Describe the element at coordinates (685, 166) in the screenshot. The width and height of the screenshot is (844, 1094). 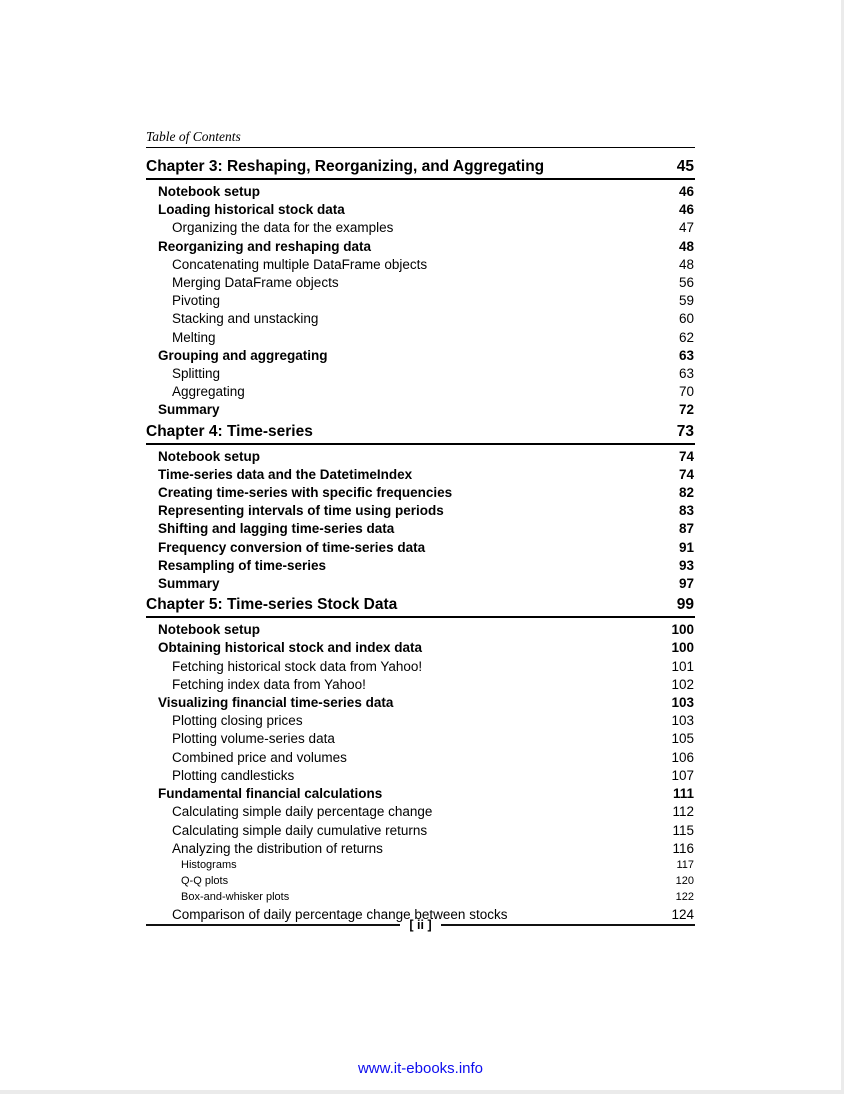
I see `chapter-page-number: 45` at that location.